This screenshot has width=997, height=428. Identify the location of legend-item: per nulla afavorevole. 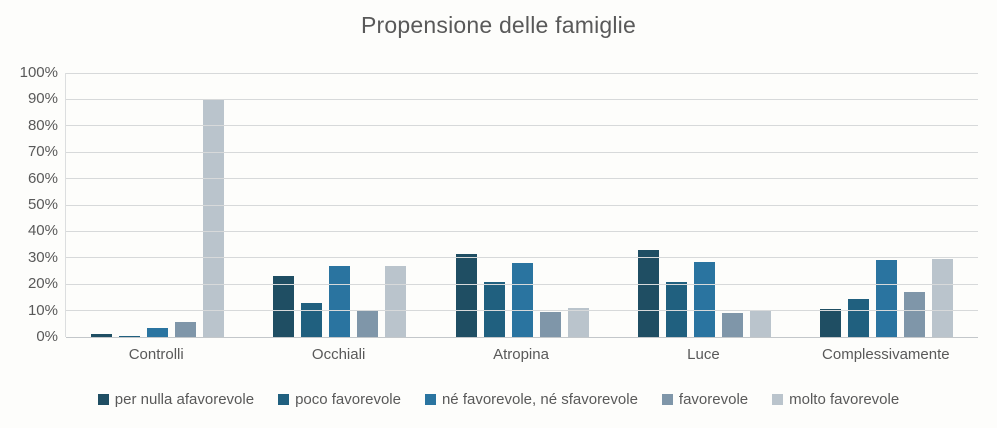
(176, 399).